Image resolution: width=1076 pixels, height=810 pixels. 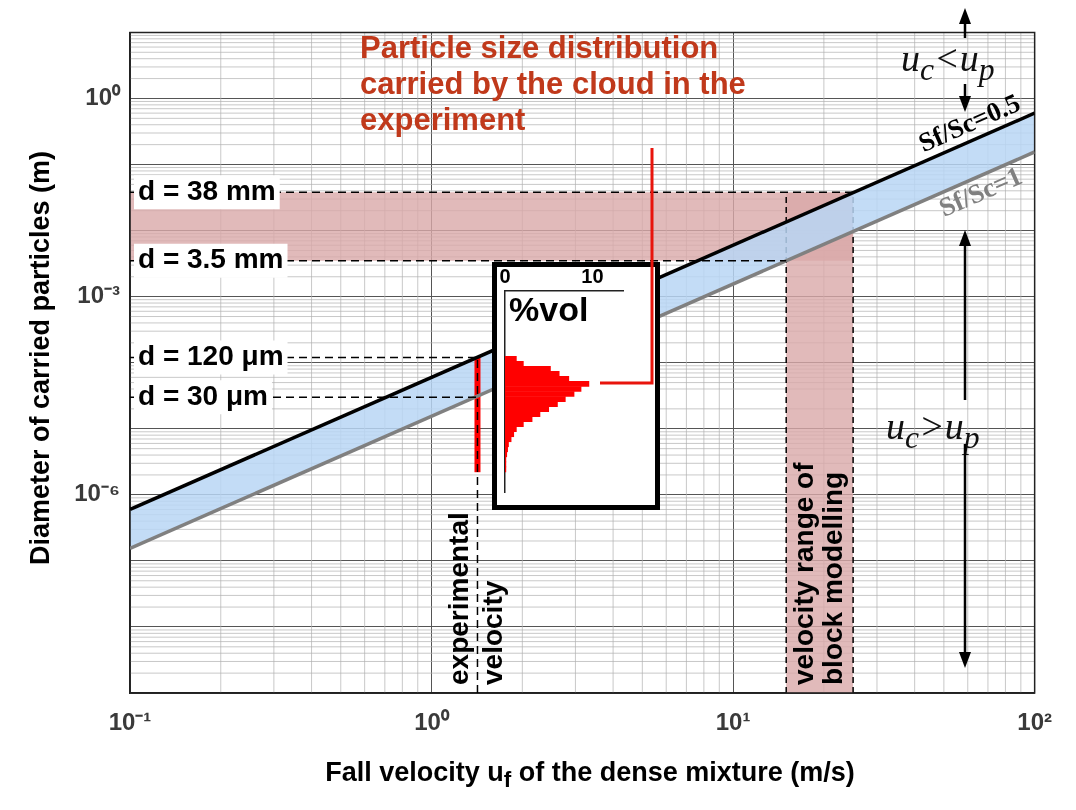 I want to click on y-axis-title: Diameter of carried particles (m), so click(x=40, y=358).